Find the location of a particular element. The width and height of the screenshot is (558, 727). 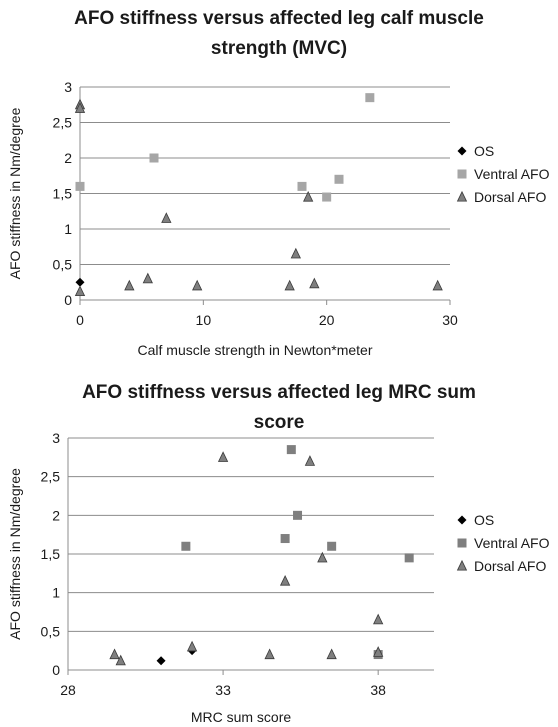

x-tick-label: 33 is located at coordinates (223, 690).